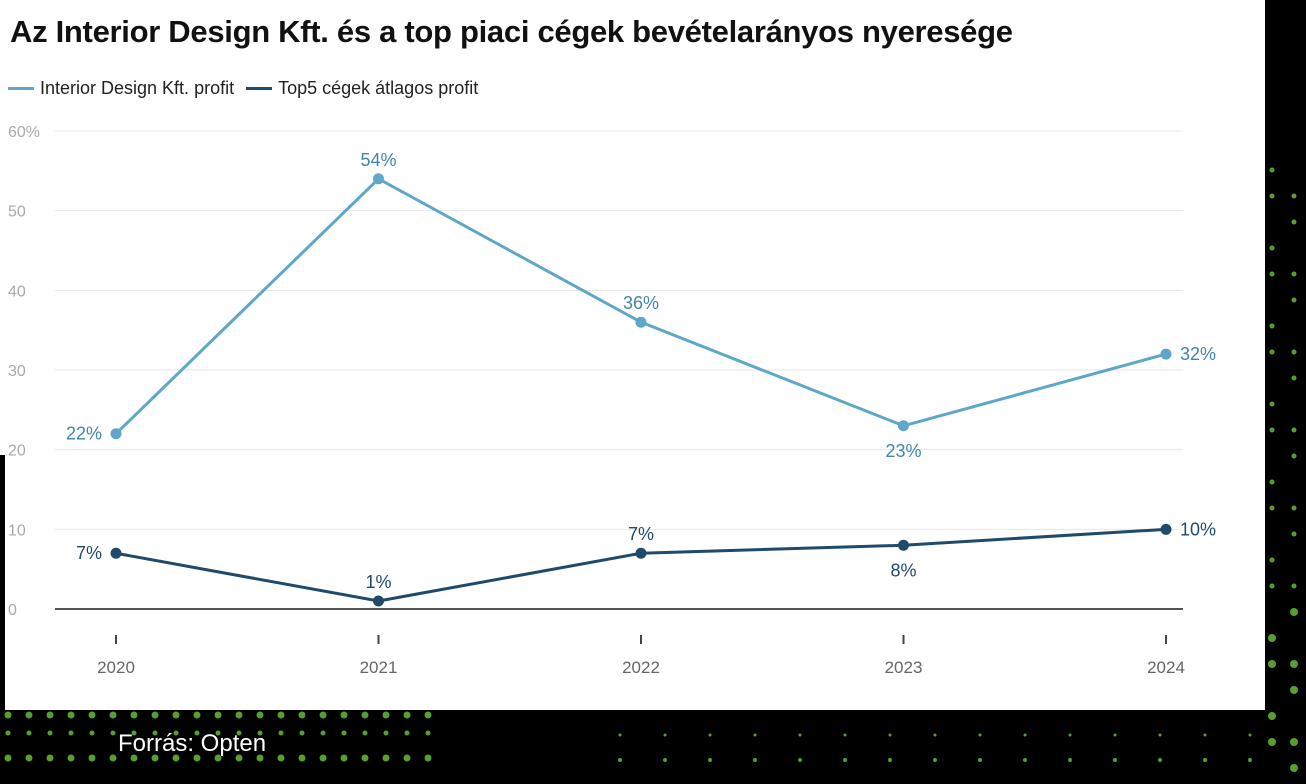 Image resolution: width=1306 pixels, height=784 pixels. What do you see at coordinates (137, 88) in the screenshot?
I see `legend-label: Interior Design Kft. profit` at bounding box center [137, 88].